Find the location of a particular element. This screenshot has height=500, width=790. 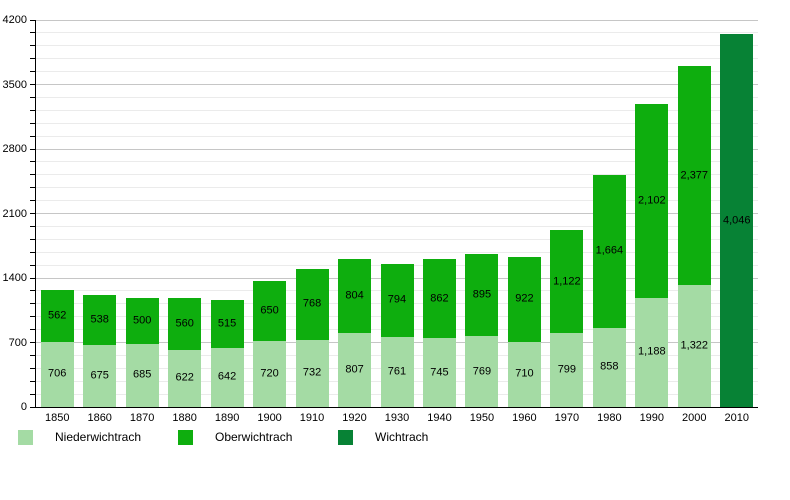

bar-value-label: 794 is located at coordinates (397, 299).